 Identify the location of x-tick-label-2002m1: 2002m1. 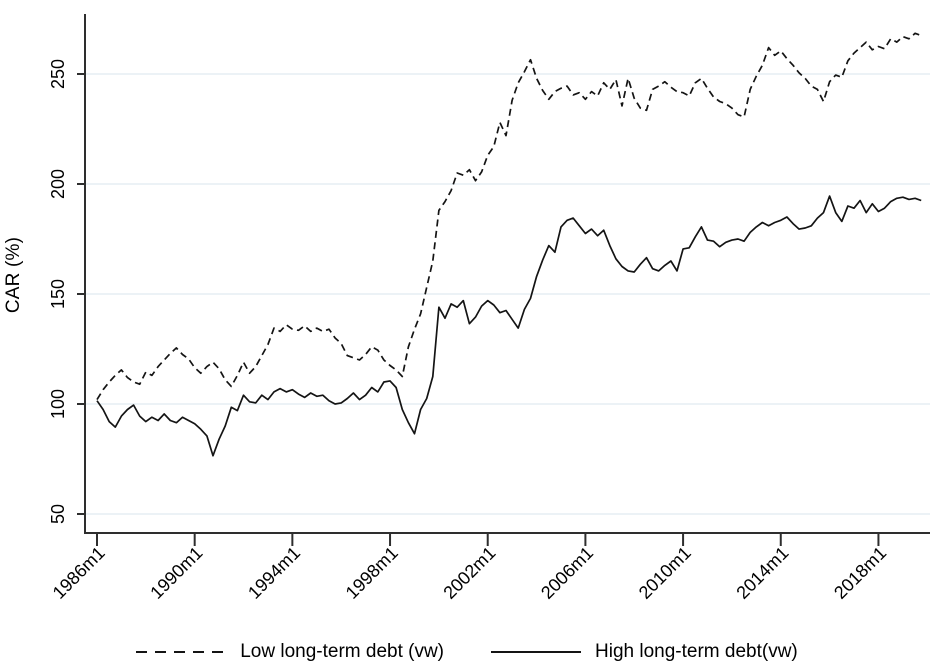
(469, 573).